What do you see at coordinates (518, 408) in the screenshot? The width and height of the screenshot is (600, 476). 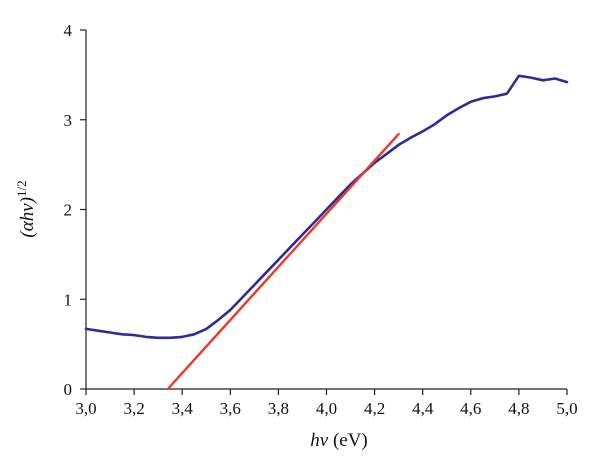 I see `x-tick-label: 4,8` at bounding box center [518, 408].